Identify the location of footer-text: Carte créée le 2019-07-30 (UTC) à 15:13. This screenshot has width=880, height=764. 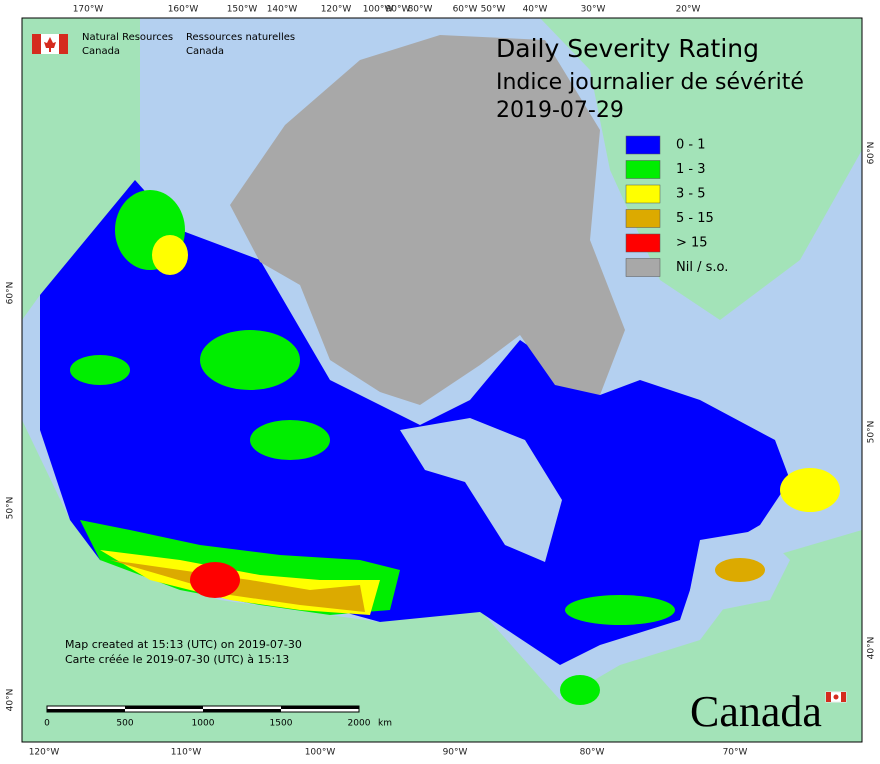
(177, 659).